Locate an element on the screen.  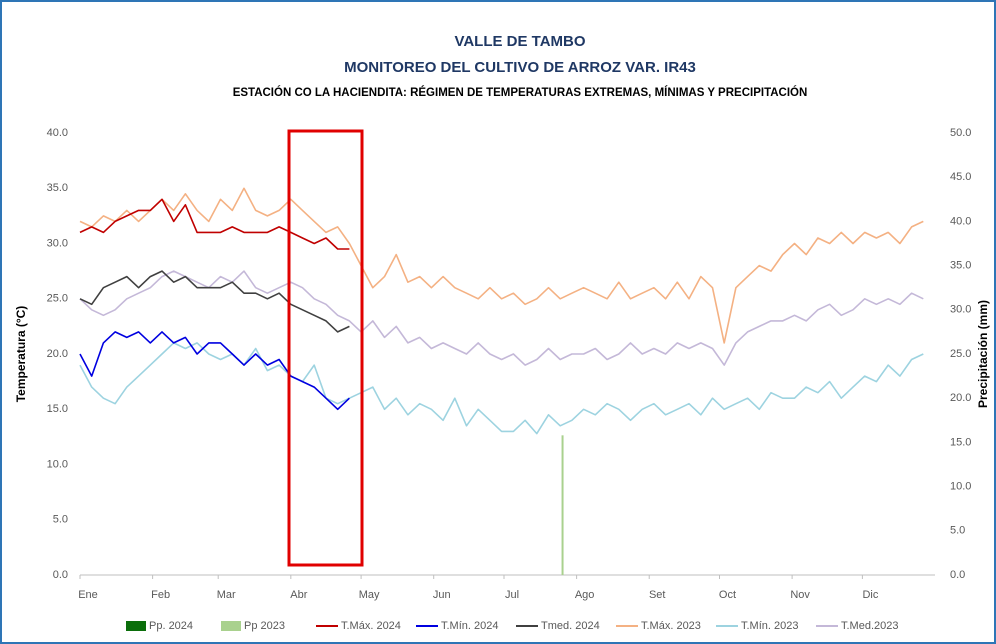
x-tick-label: Ago is located at coordinates (585, 595).